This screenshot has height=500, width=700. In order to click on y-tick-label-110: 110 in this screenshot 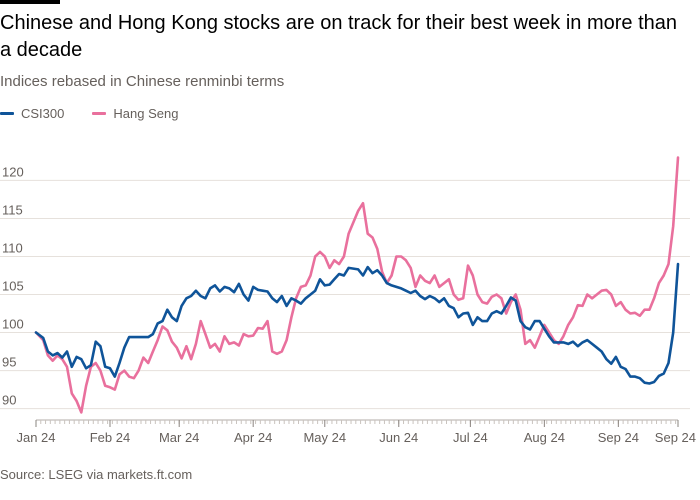, I will do `click(12, 247)`.